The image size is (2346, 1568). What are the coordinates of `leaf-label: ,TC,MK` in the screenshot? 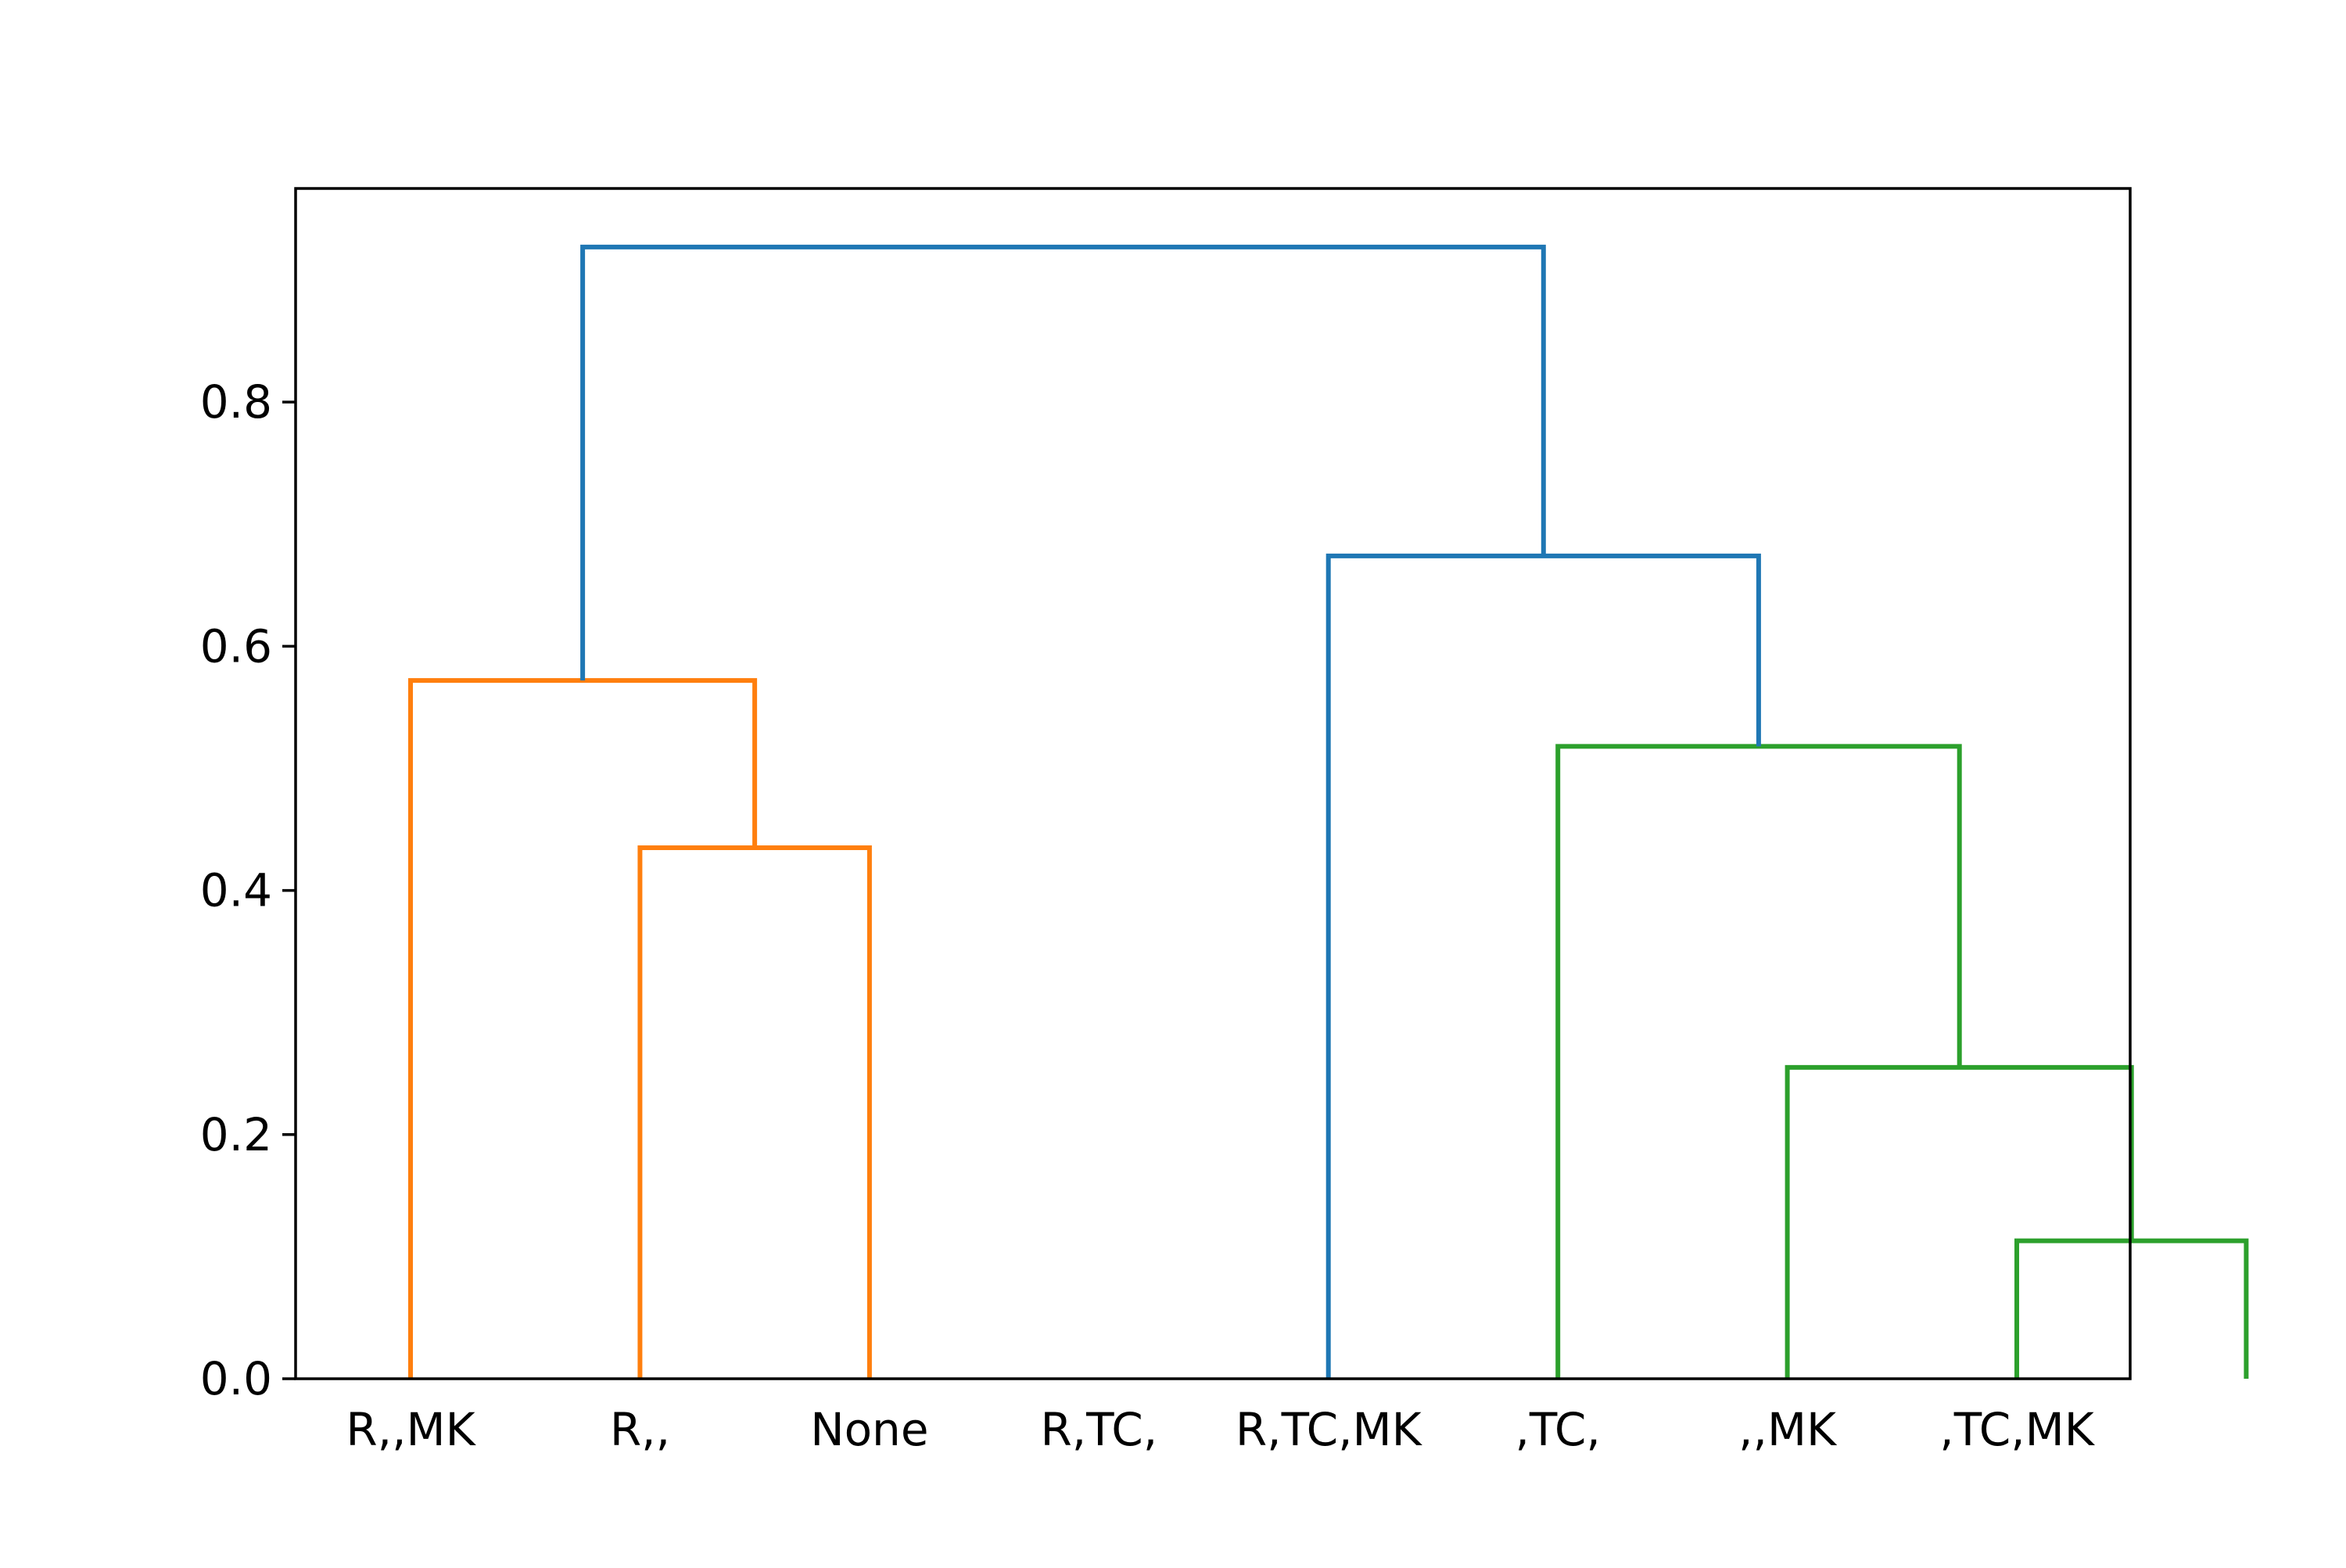 It's located at (2017, 1429).